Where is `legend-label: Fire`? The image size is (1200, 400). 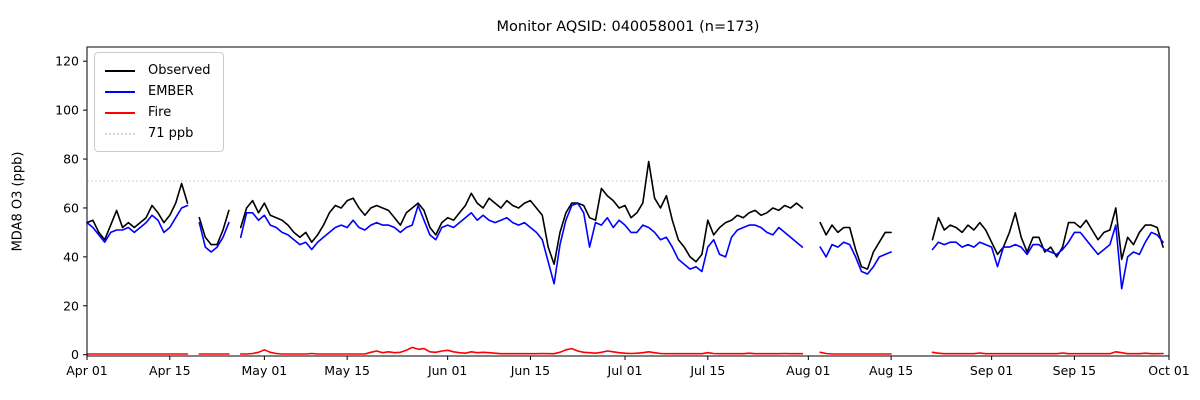 legend-label: Fire is located at coordinates (160, 112).